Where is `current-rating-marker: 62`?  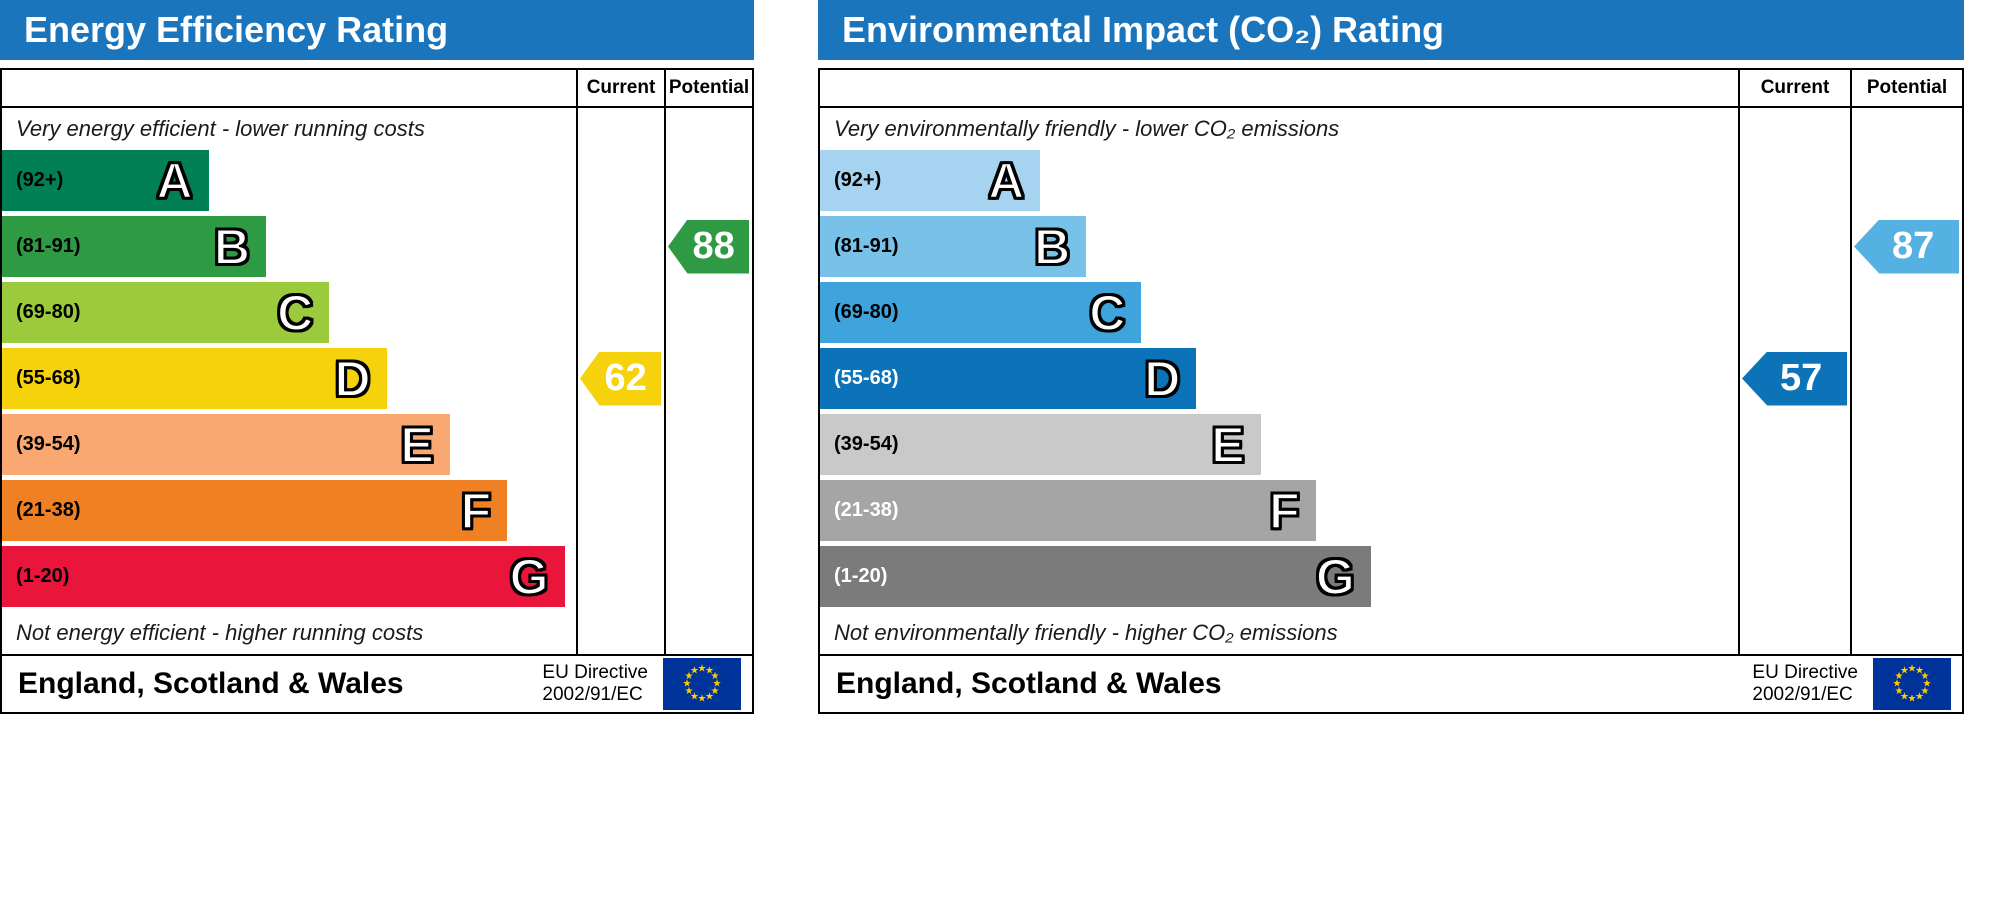 current-rating-marker: 62 is located at coordinates (620, 378).